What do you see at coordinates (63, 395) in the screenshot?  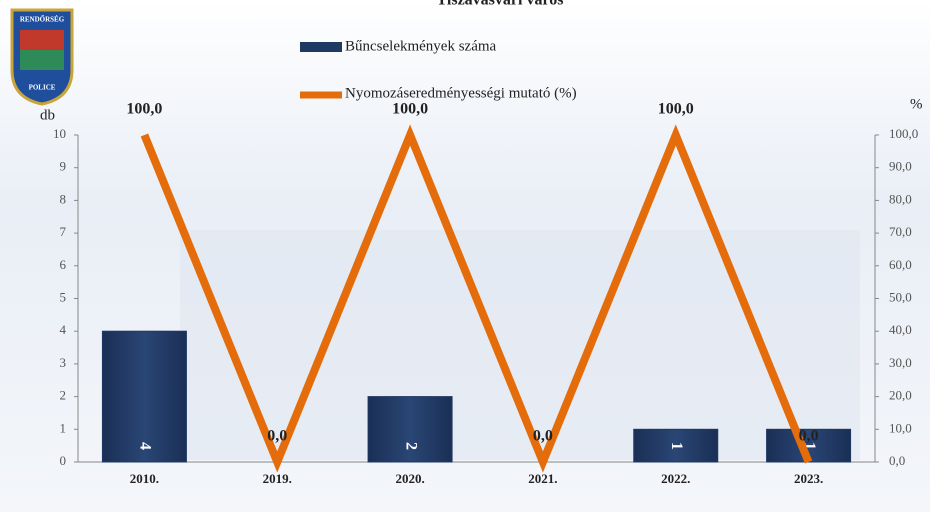 I see `y-tick-label: 2` at bounding box center [63, 395].